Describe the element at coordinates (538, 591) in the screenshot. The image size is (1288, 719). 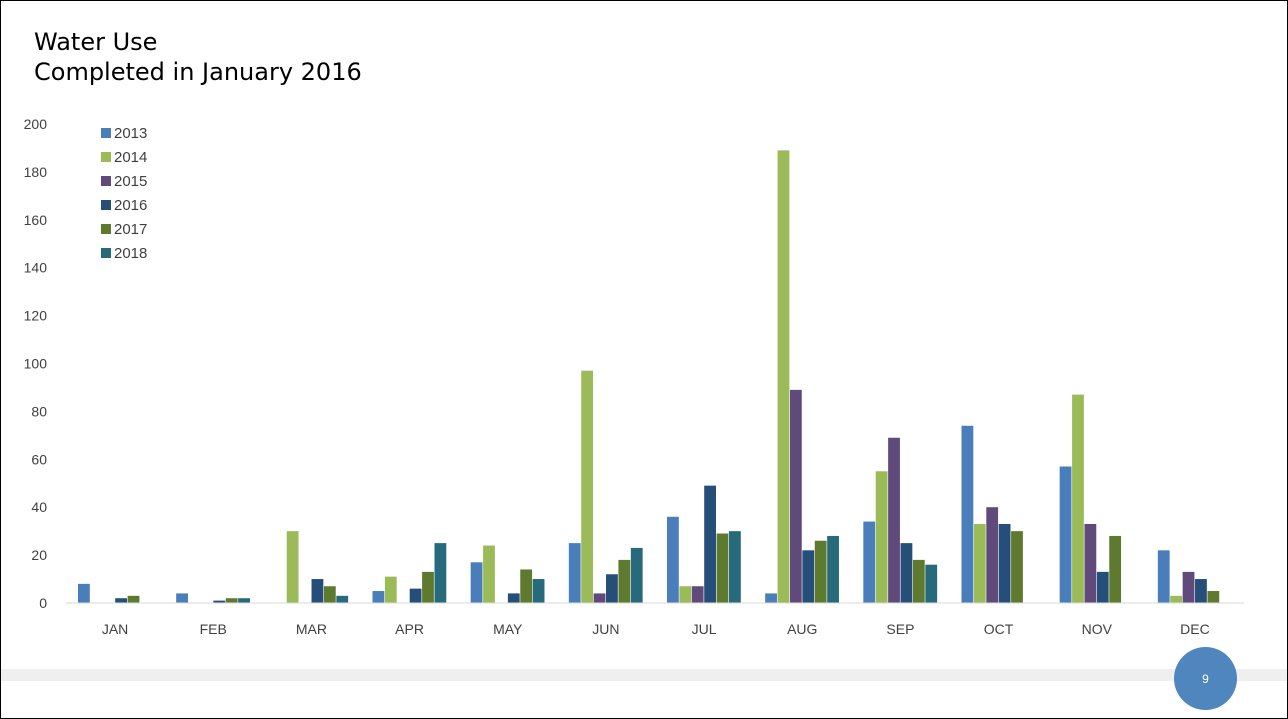
I see `bar-2018-may` at that location.